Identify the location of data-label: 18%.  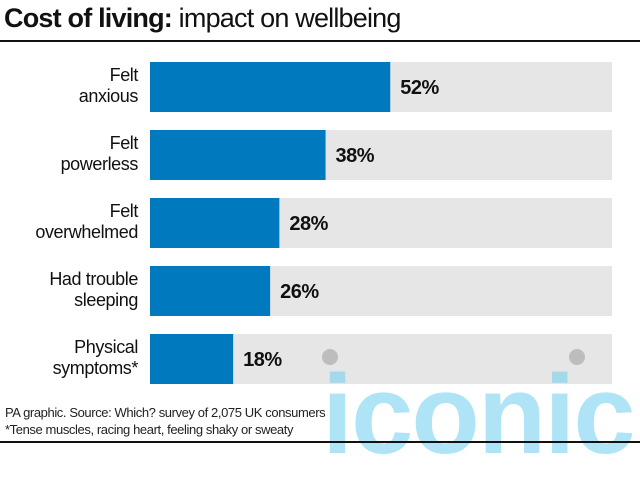
(262, 360).